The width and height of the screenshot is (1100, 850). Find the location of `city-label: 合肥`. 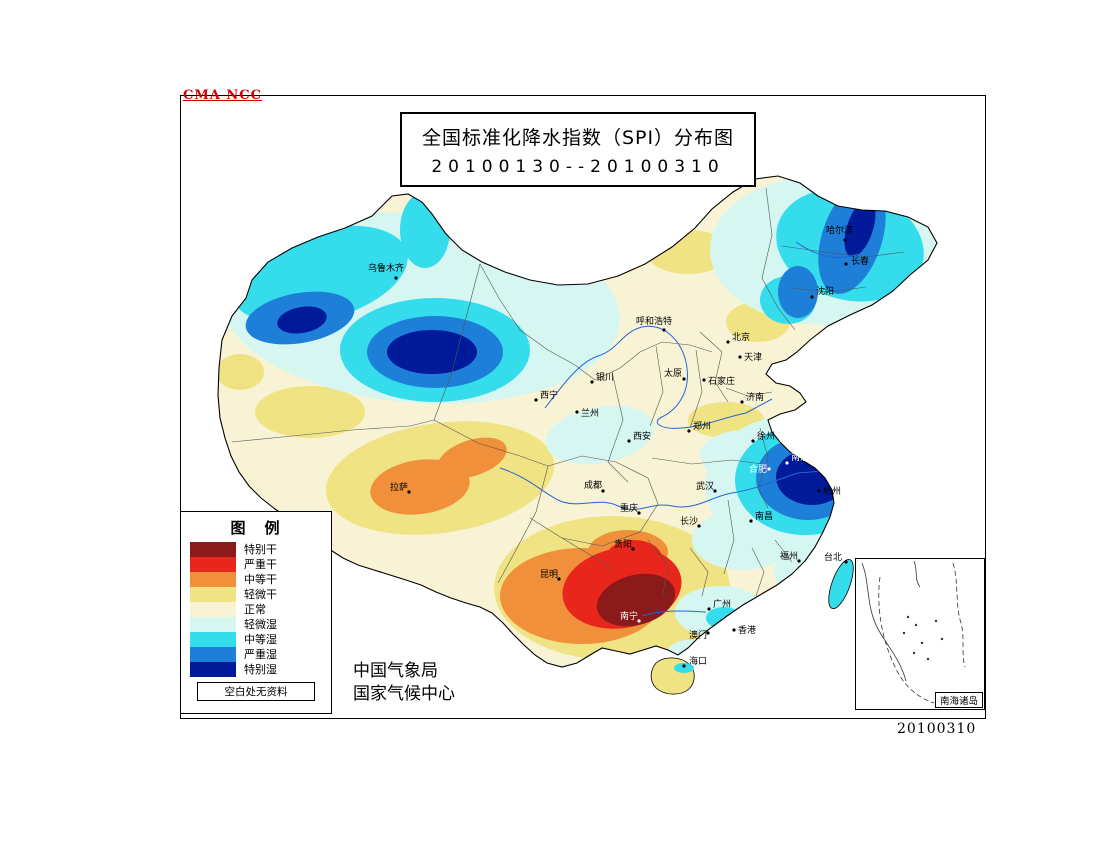

city-label: 合肥 is located at coordinates (758, 469).